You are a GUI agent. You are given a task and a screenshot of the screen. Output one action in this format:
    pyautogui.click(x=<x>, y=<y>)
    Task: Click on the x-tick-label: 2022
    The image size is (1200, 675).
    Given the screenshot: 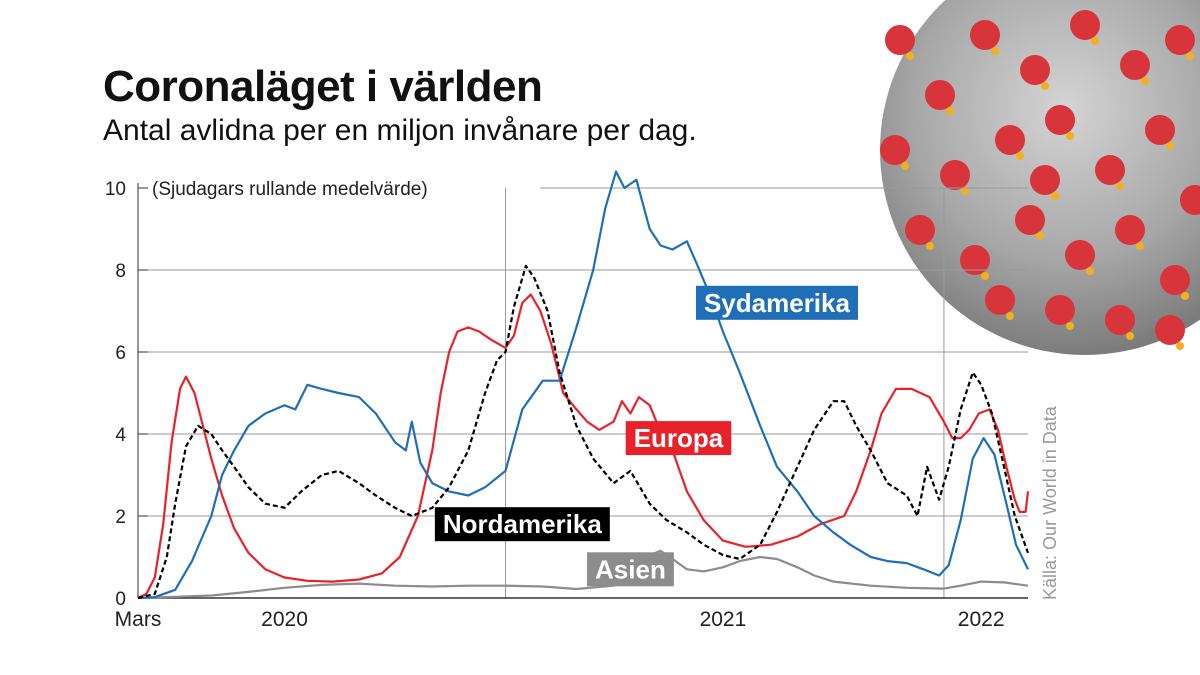 What is the action you would take?
    pyautogui.click(x=981, y=619)
    